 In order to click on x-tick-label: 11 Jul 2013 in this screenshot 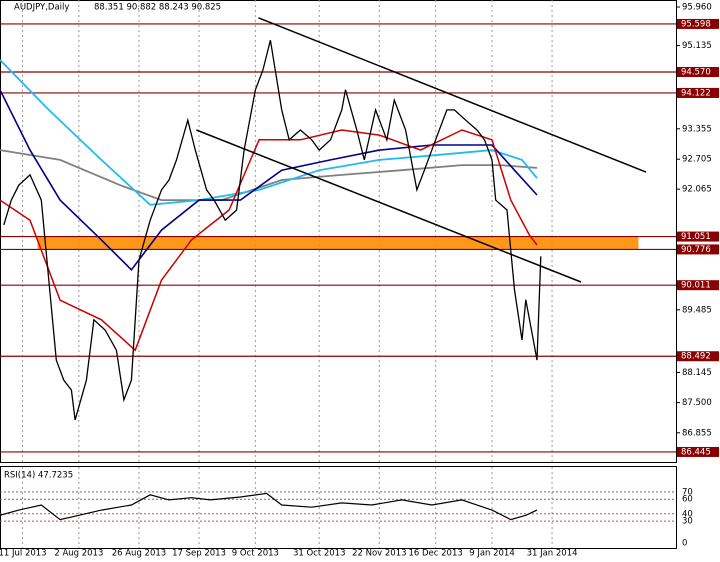, I will do `click(23, 554)`.